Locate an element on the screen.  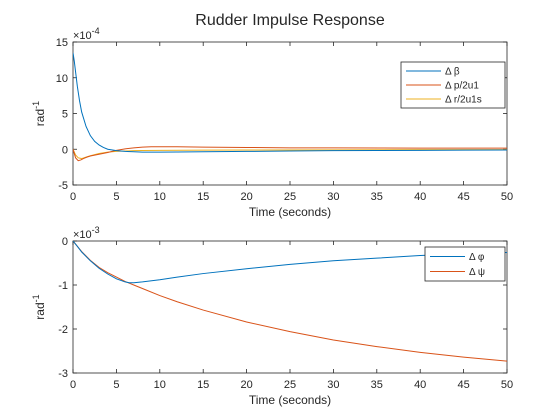
legend-entry: Δ r/2u1s is located at coordinates (463, 100).